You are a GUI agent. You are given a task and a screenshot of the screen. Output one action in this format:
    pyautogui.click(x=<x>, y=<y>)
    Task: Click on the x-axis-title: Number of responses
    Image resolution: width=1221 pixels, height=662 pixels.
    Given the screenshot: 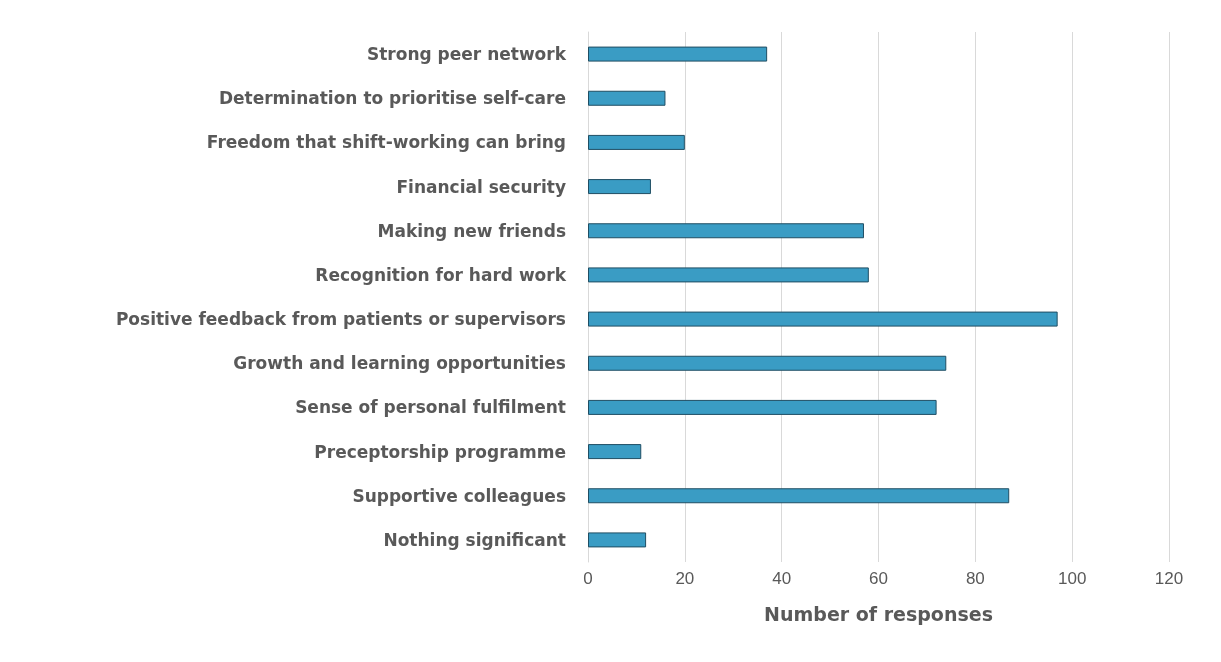 What is the action you would take?
    pyautogui.click(x=878, y=613)
    